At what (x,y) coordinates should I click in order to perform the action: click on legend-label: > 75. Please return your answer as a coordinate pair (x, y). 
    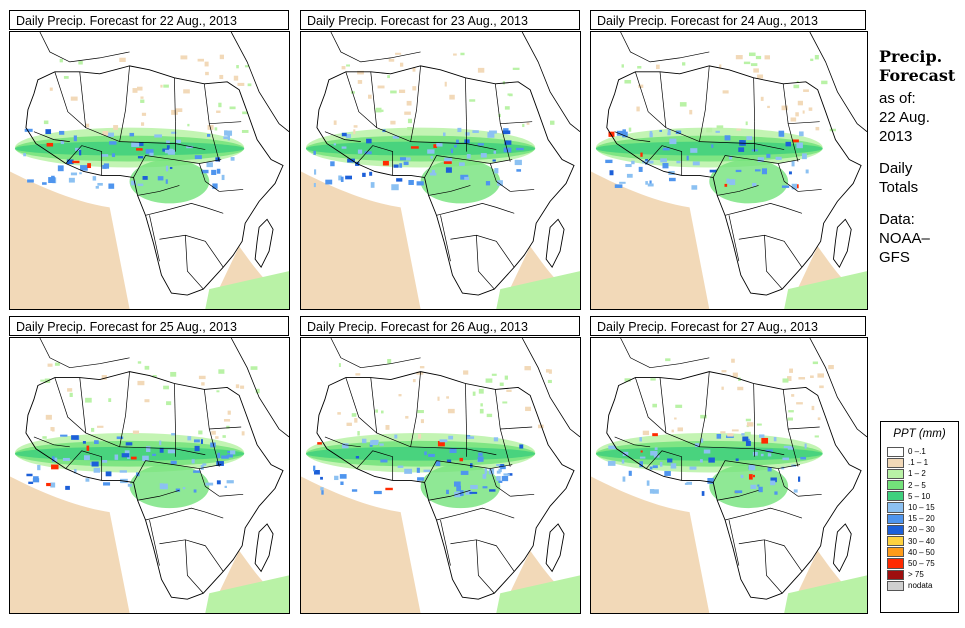
    Looking at the image, I should click on (916, 575).